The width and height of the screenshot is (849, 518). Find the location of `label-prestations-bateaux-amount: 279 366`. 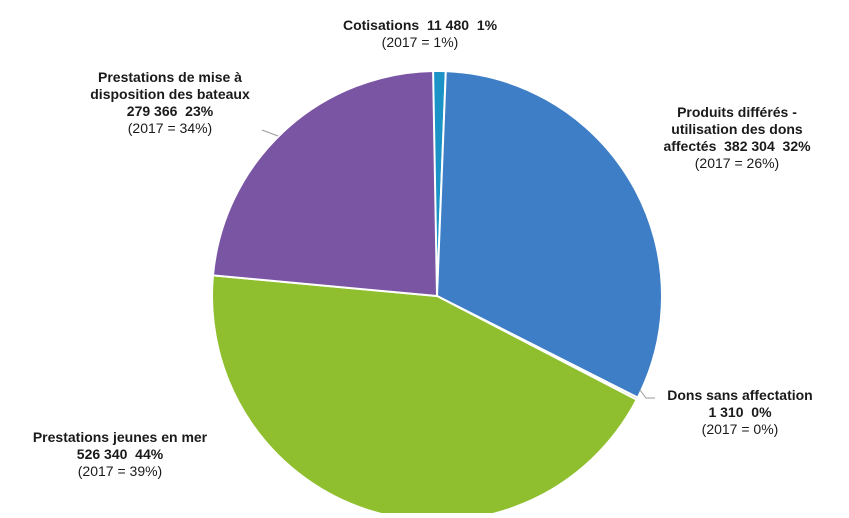

label-prestations-bateaux-amount: 279 366 is located at coordinates (152, 111).